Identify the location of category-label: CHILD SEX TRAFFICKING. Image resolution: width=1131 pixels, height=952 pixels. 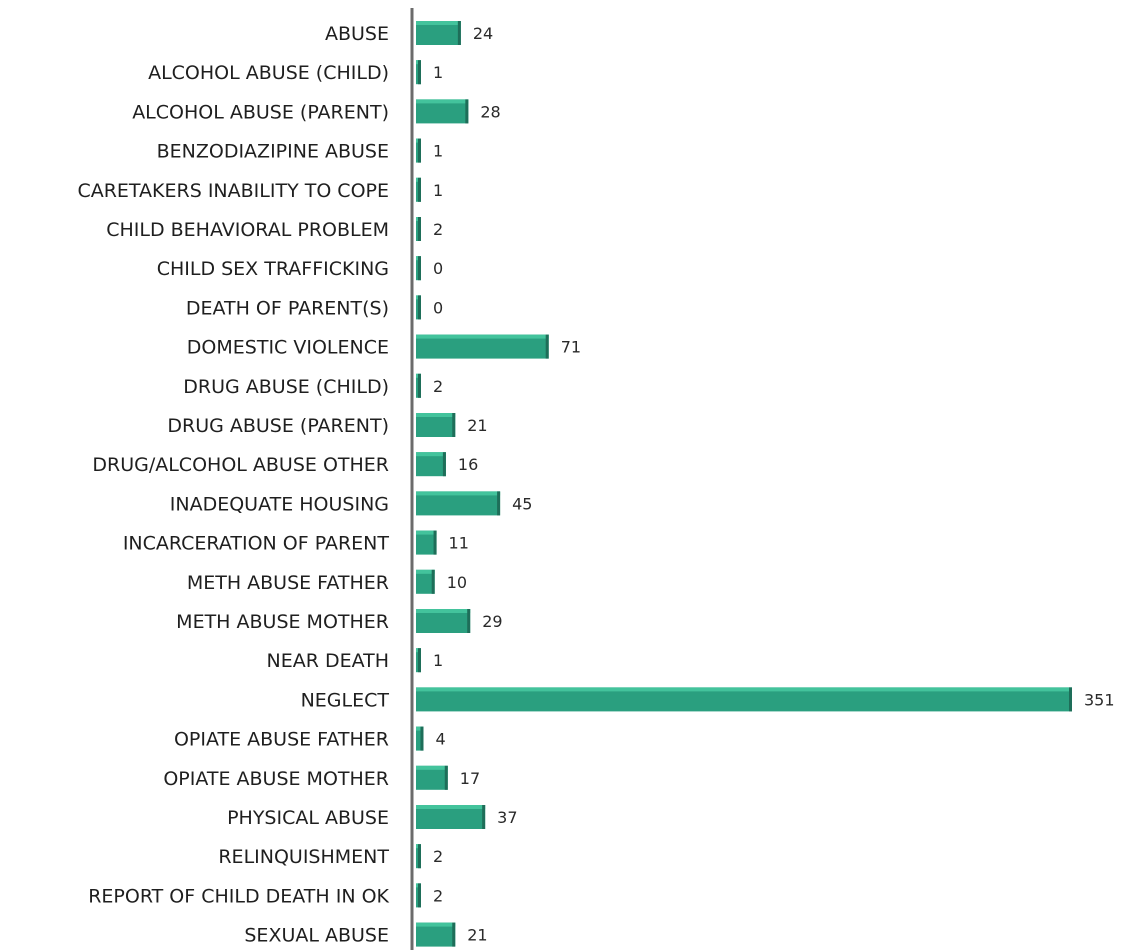
(273, 269).